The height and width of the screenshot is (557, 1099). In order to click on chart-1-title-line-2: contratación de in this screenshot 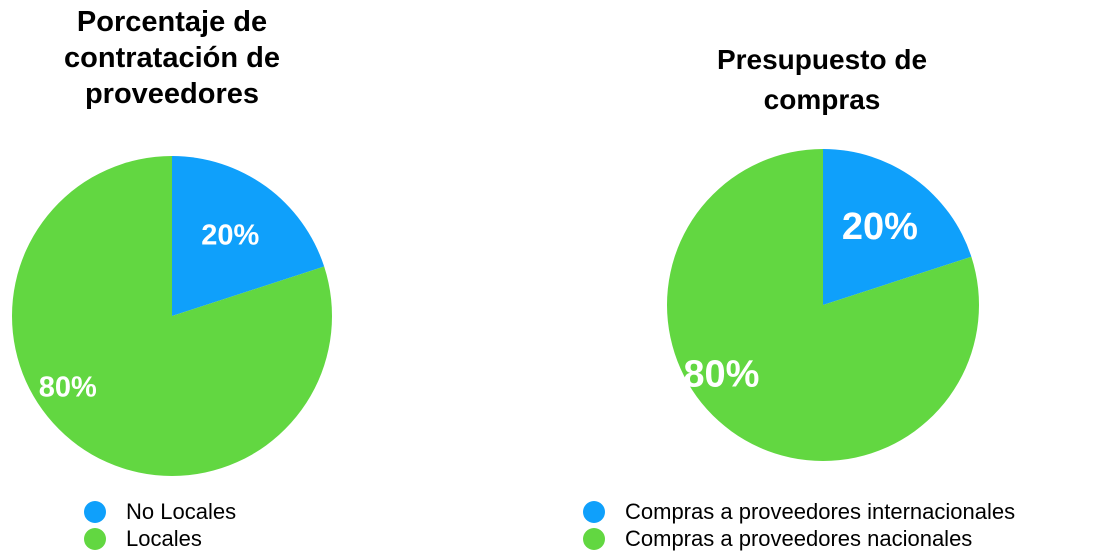, I will do `click(172, 58)`.